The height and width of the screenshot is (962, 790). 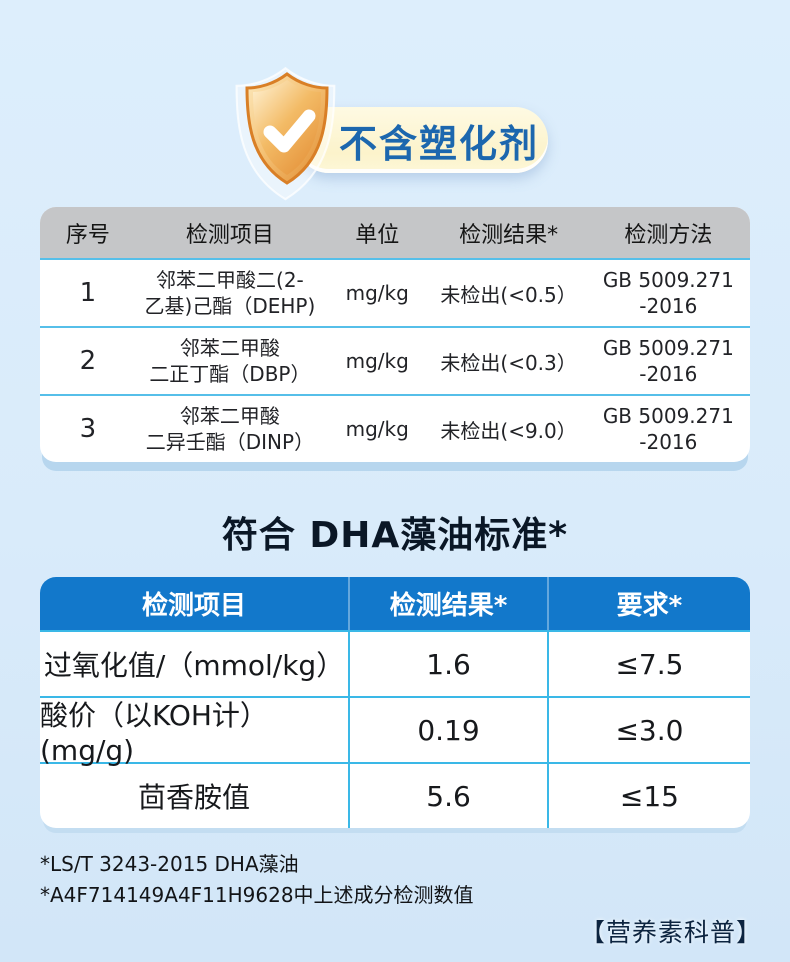 I want to click on cell-no: 3, so click(x=88, y=429).